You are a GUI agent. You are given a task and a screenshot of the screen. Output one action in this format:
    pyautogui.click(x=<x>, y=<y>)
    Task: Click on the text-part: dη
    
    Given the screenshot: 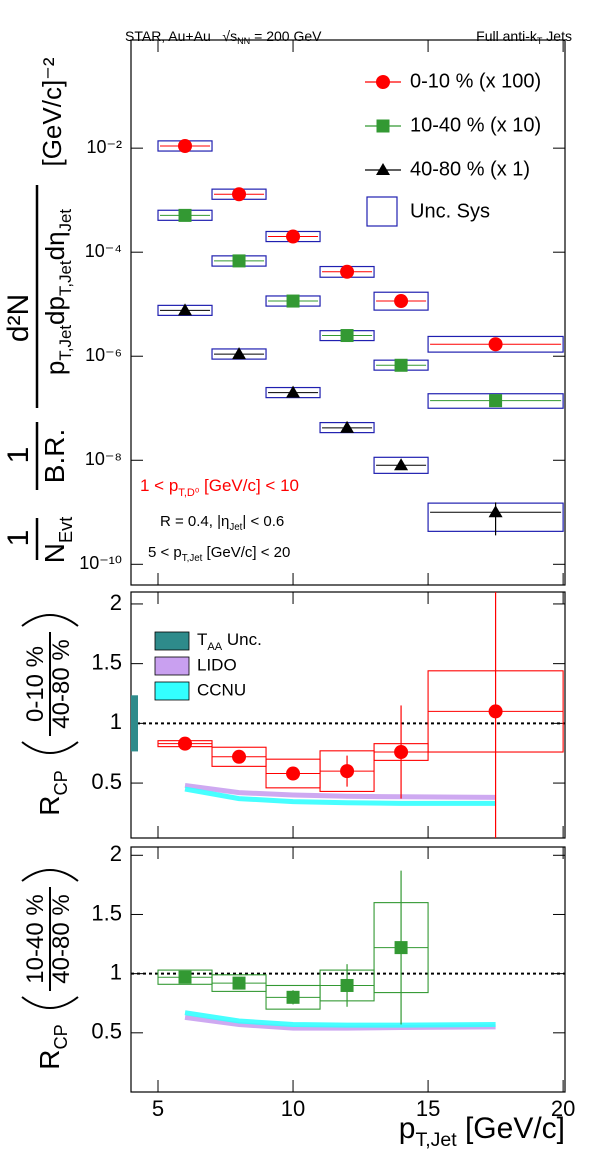 What is the action you would take?
    pyautogui.click(x=55, y=245)
    